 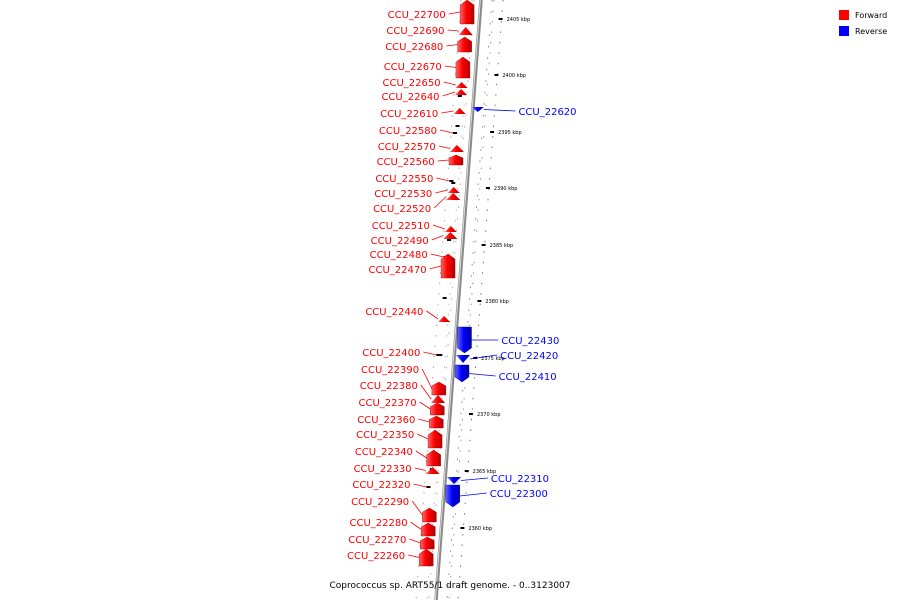 I want to click on gene-label: CCU_22440, so click(x=394, y=312).